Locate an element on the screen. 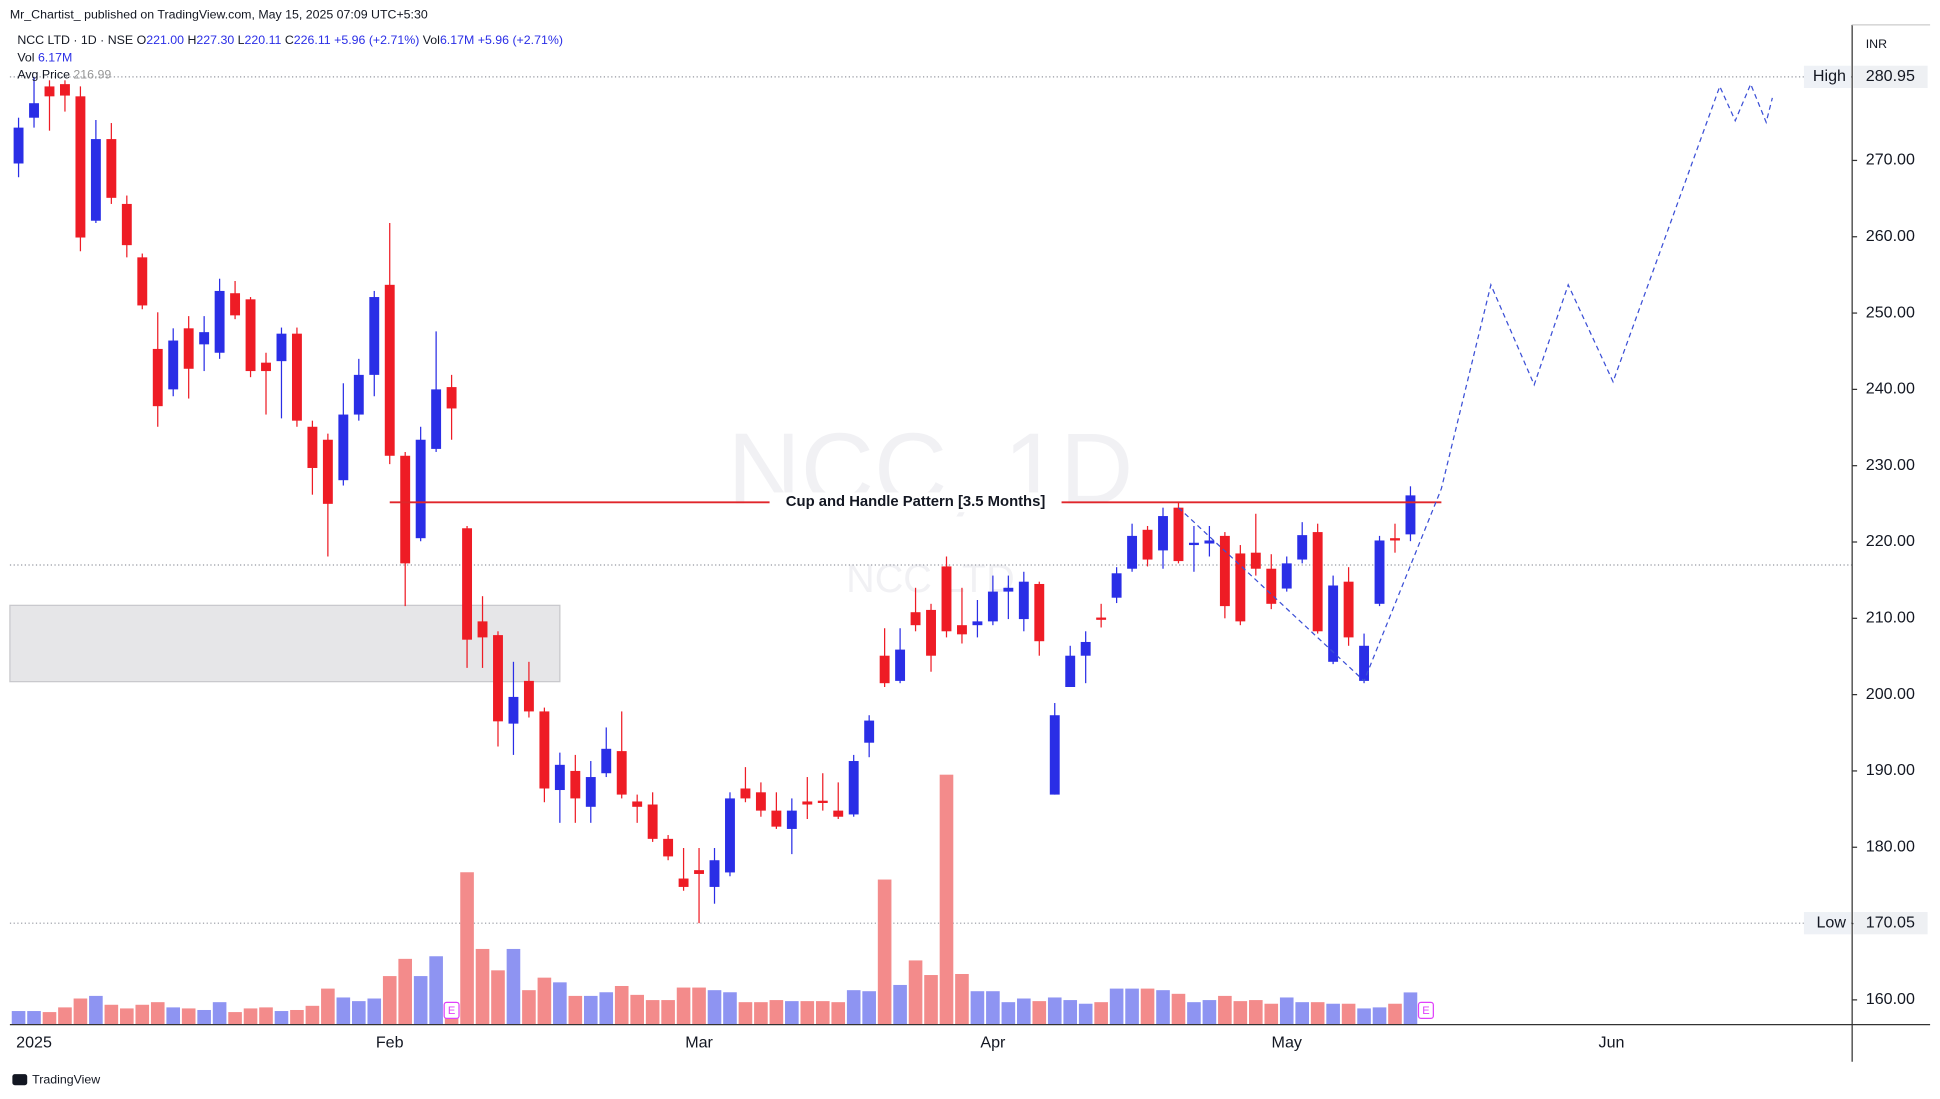 The image size is (1940, 1099). event-box is located at coordinates (451, 1010).